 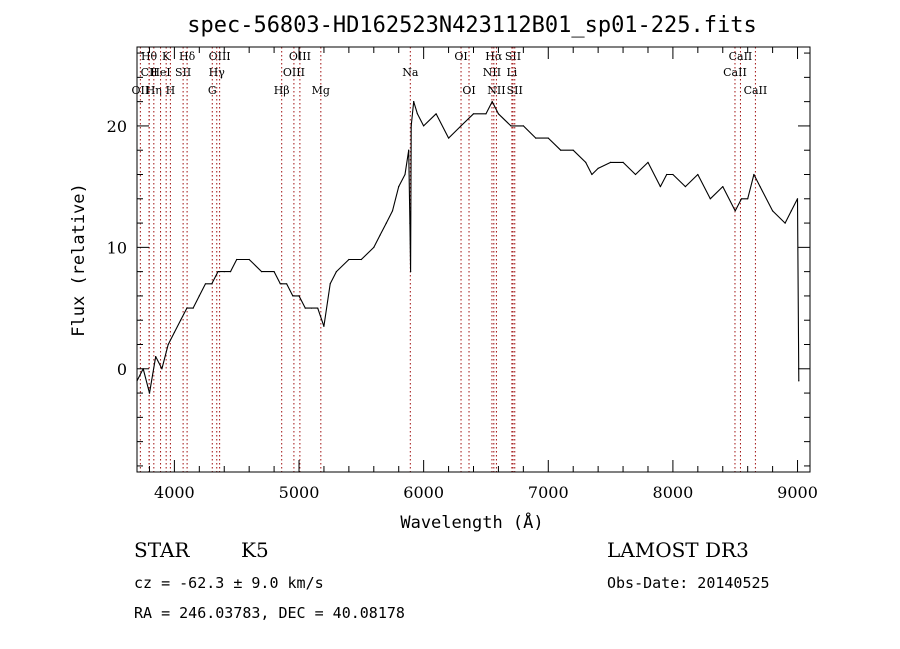 What do you see at coordinates (548, 492) in the screenshot?
I see `x-tick-label: 7000` at bounding box center [548, 492].